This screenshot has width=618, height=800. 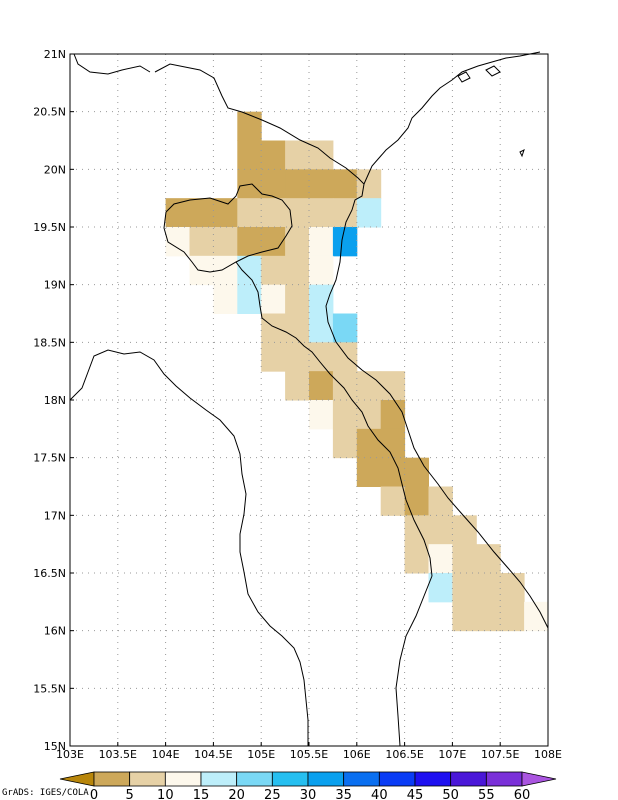 I want to click on colorbar-label: 0, so click(x=94, y=794).